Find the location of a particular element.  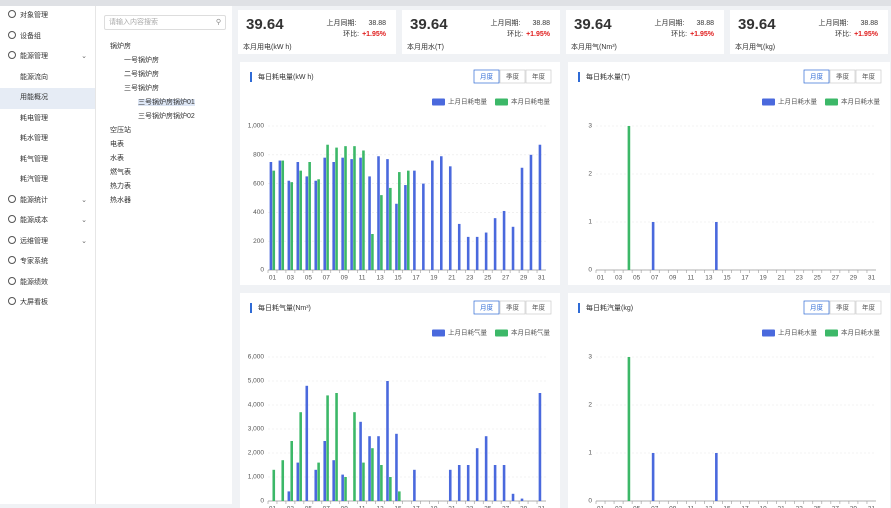

stat-value: 39.64 is located at coordinates (265, 24).